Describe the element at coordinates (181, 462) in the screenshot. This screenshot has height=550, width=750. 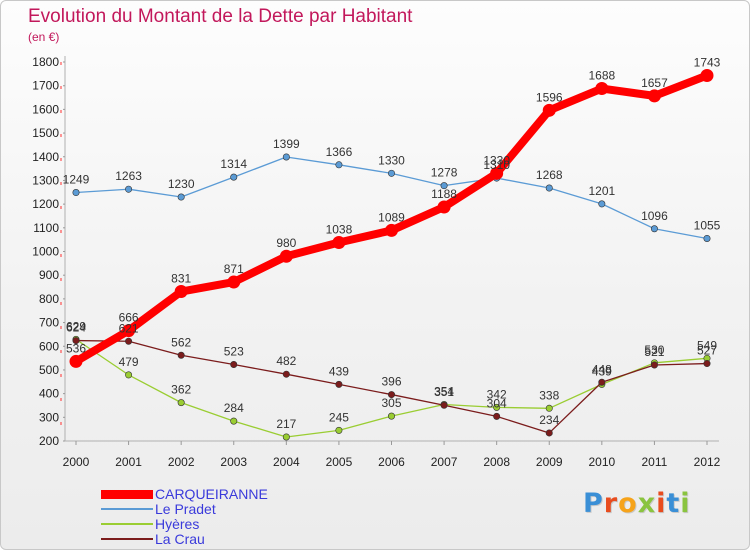
I see `x-tick-label: 2002` at that location.